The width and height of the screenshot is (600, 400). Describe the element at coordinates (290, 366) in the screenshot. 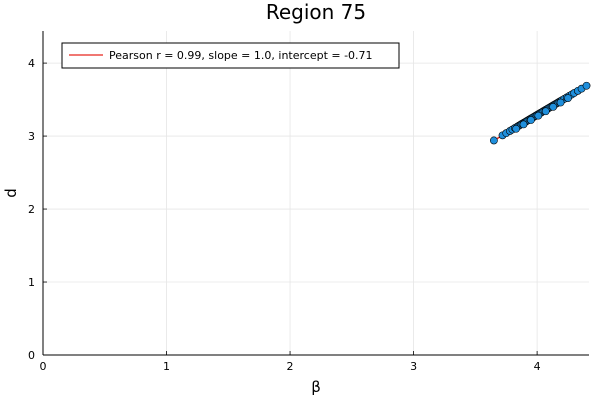

I see `x-tick-label: 2` at that location.